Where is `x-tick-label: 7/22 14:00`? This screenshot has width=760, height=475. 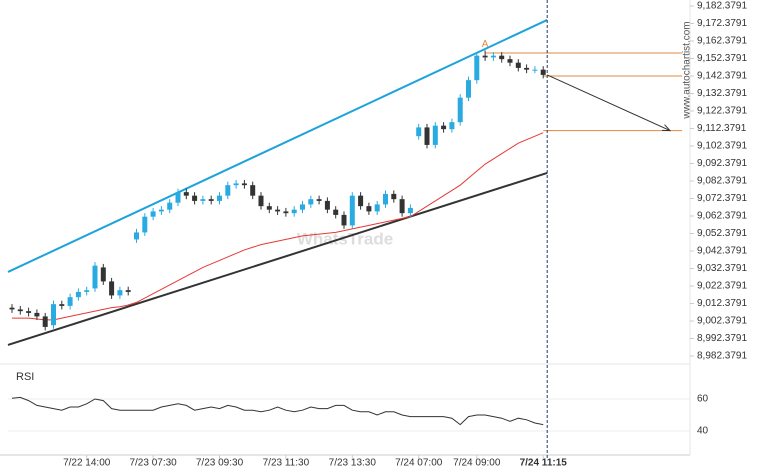
x-tick-label: 7/22 14:00 is located at coordinates (87, 463).